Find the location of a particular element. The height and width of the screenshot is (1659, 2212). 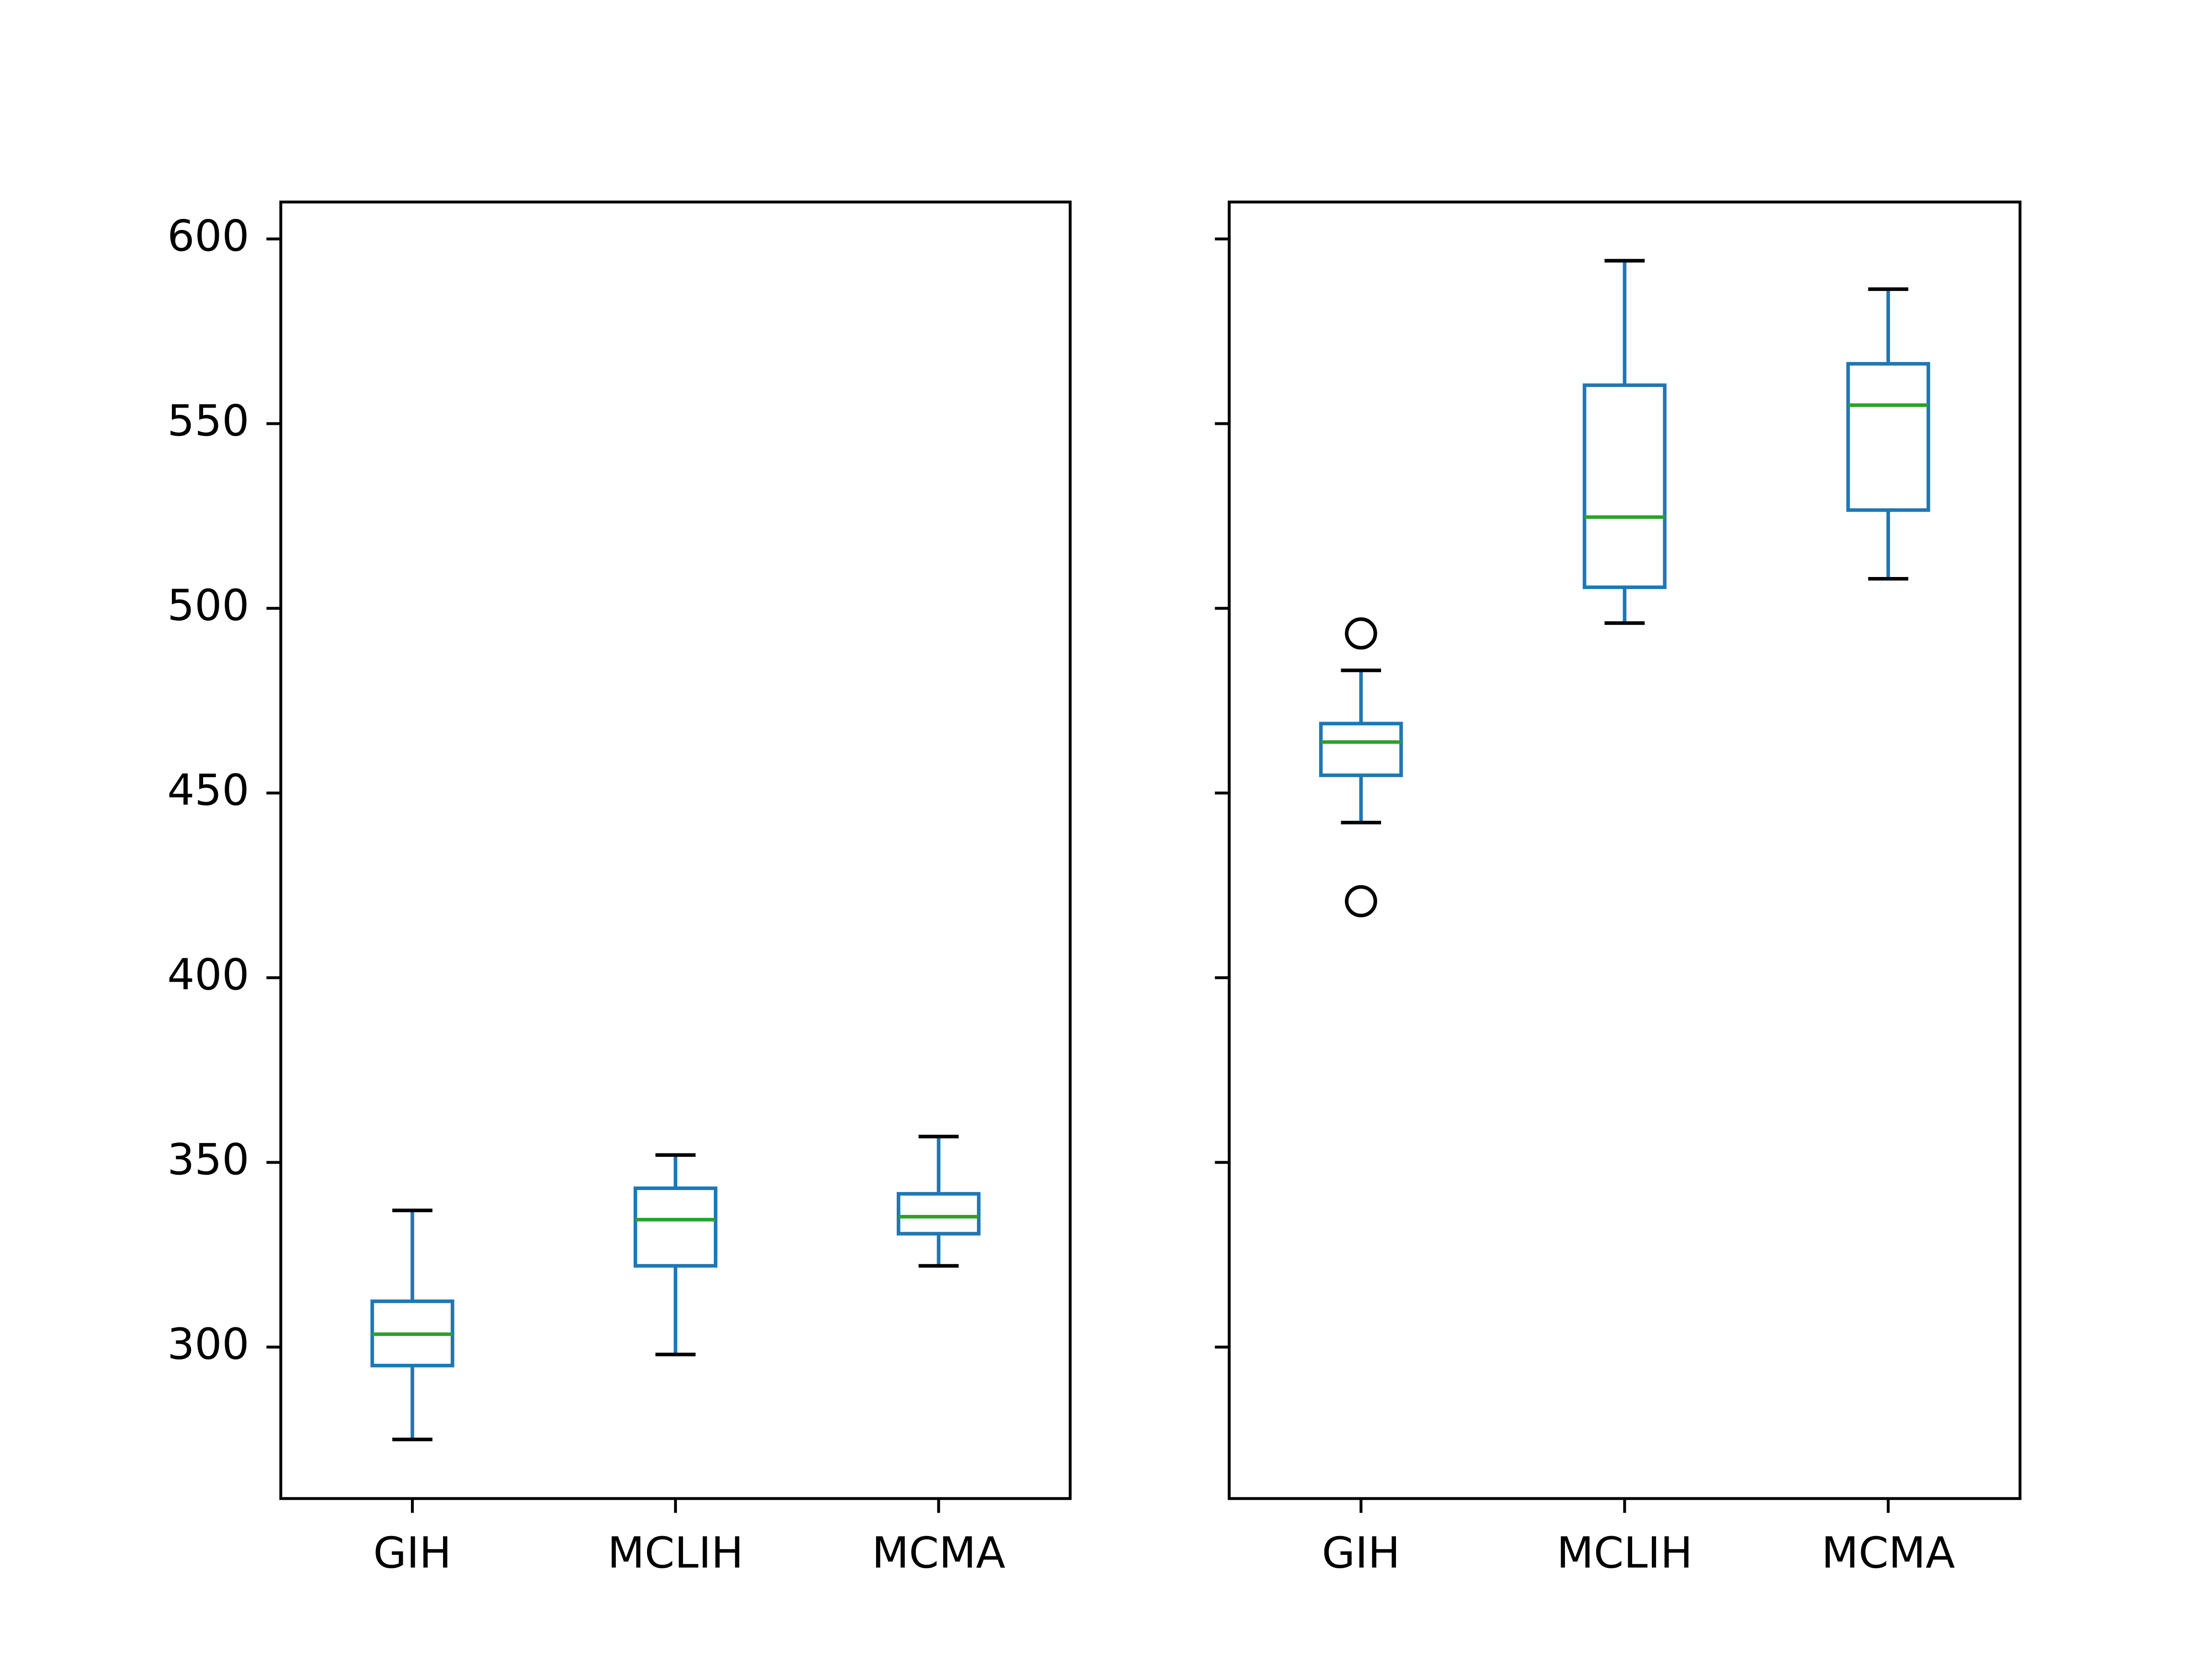

y-tick-label: 350 is located at coordinates (208, 1160).